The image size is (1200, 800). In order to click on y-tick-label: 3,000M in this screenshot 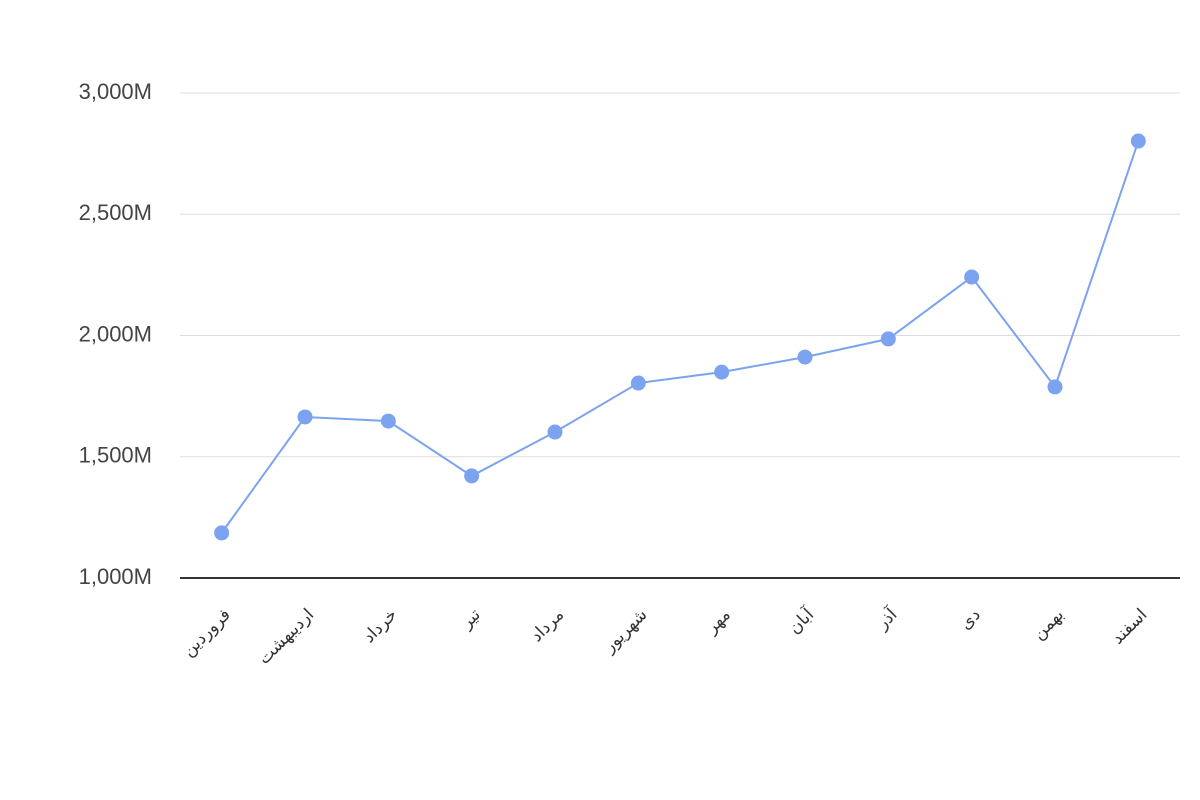, I will do `click(115, 91)`.